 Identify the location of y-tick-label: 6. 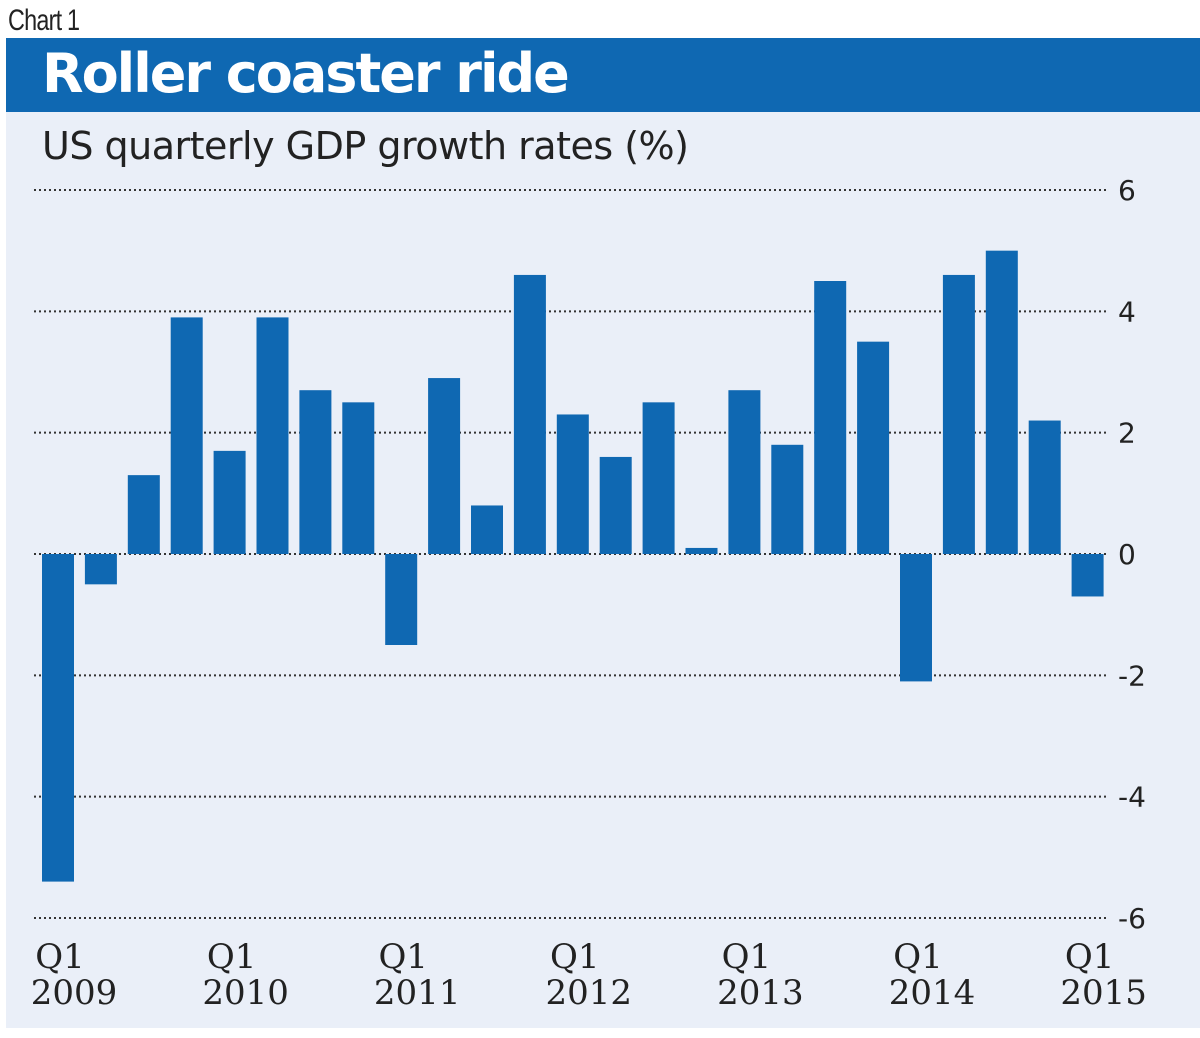
(1127, 190).